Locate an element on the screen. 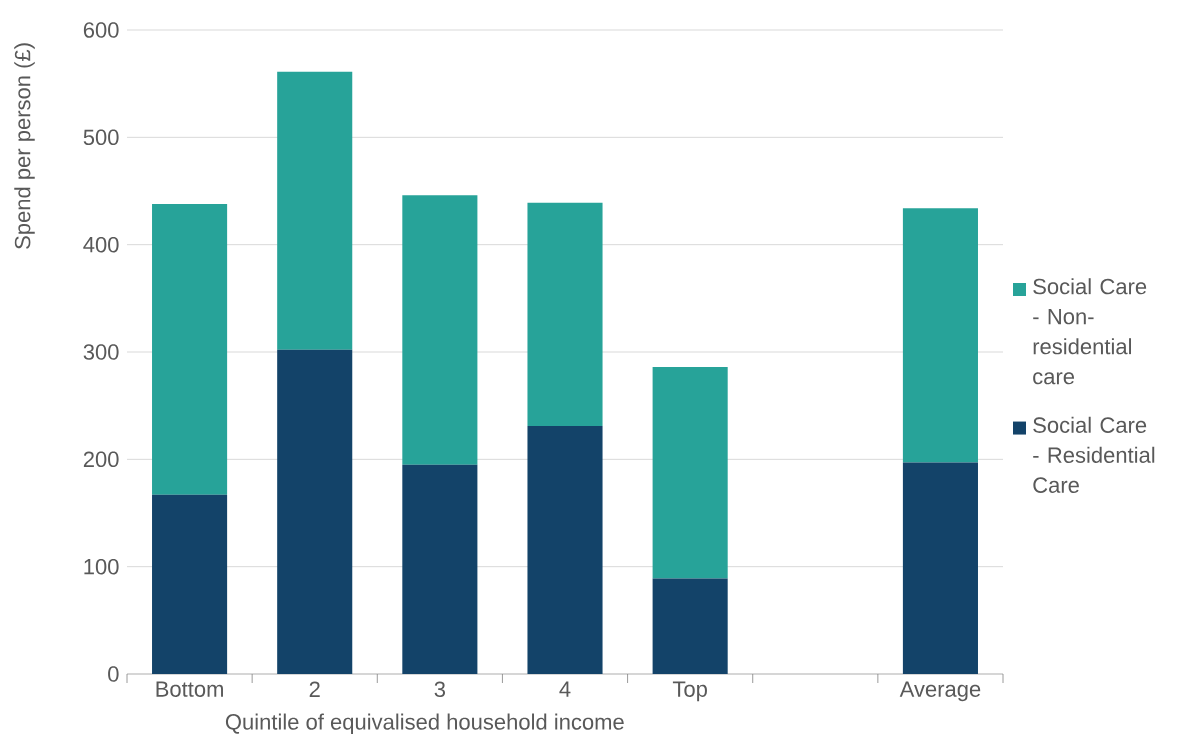 The height and width of the screenshot is (756, 1190). legend-label: Social Care - Non-residential care is located at coordinates (1090, 331).